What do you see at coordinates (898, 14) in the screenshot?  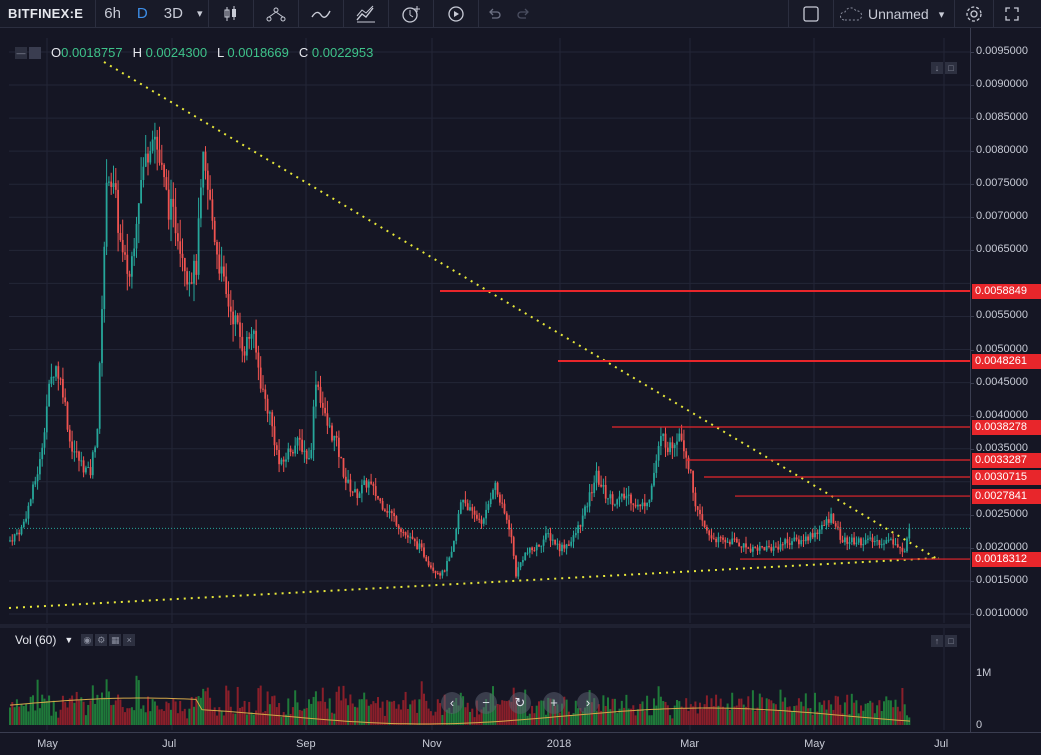 I see `layout-name: Unnamed` at bounding box center [898, 14].